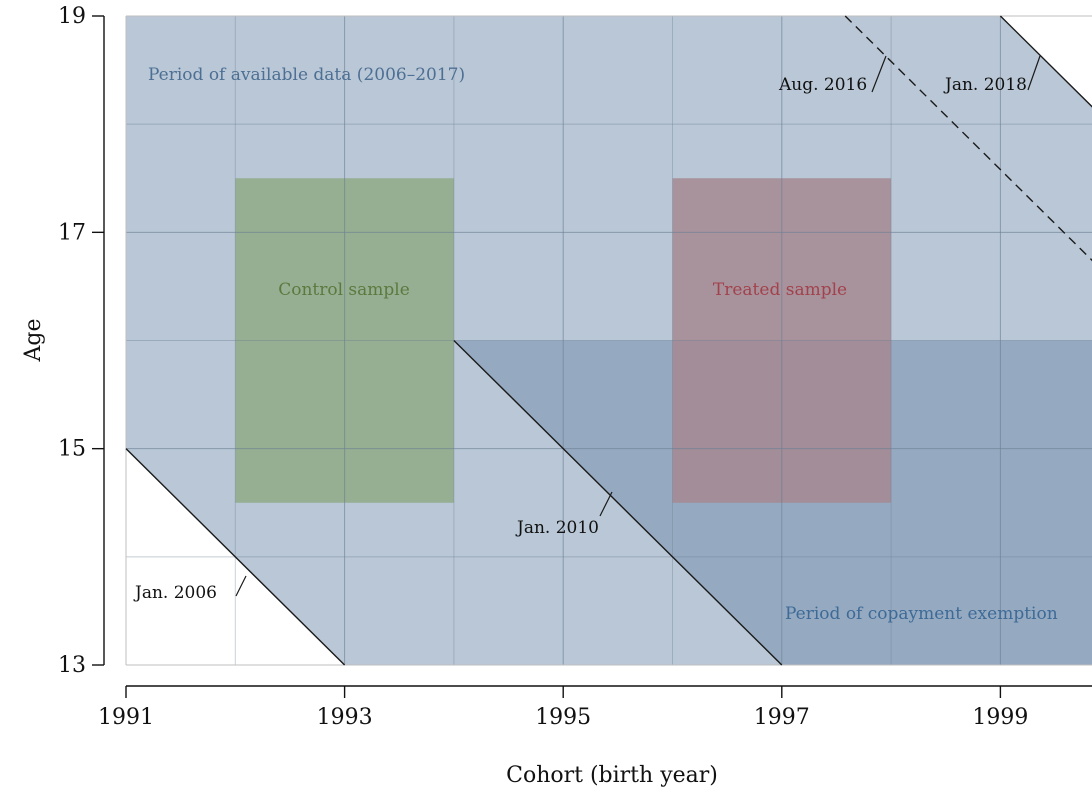 The image size is (1092, 794). What do you see at coordinates (822, 85) in the screenshot?
I see `aug-2016-label: Aug. 2016` at bounding box center [822, 85].